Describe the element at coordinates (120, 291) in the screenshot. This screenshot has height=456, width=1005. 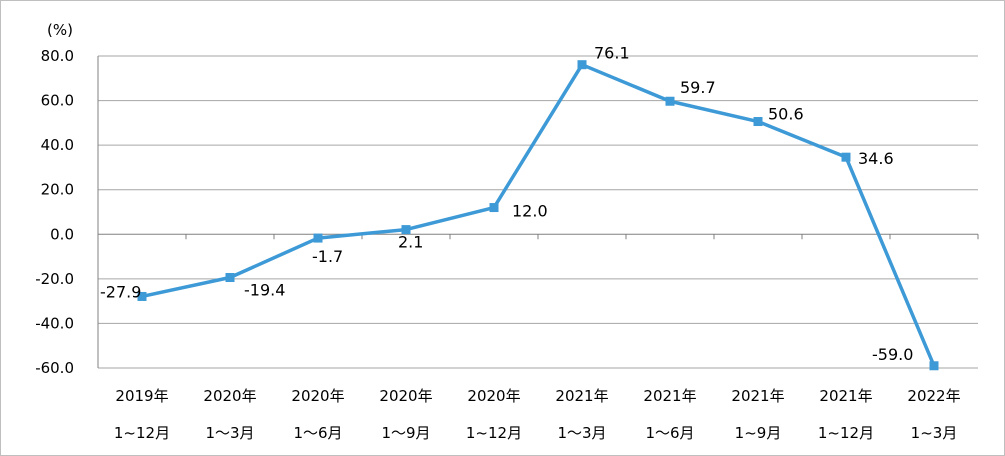
I see `data-label: -27.9` at that location.